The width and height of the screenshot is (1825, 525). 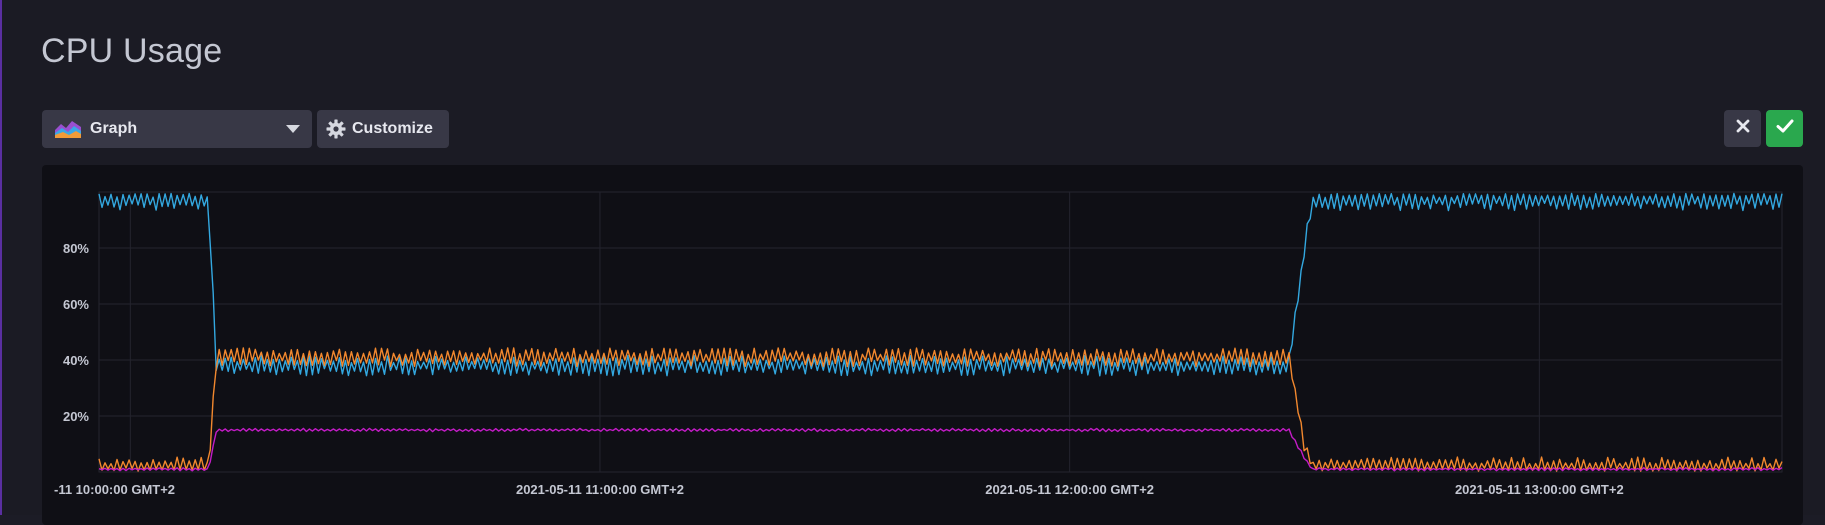 What do you see at coordinates (177, 129) in the screenshot?
I see `graph-type-dropdown: Graph` at bounding box center [177, 129].